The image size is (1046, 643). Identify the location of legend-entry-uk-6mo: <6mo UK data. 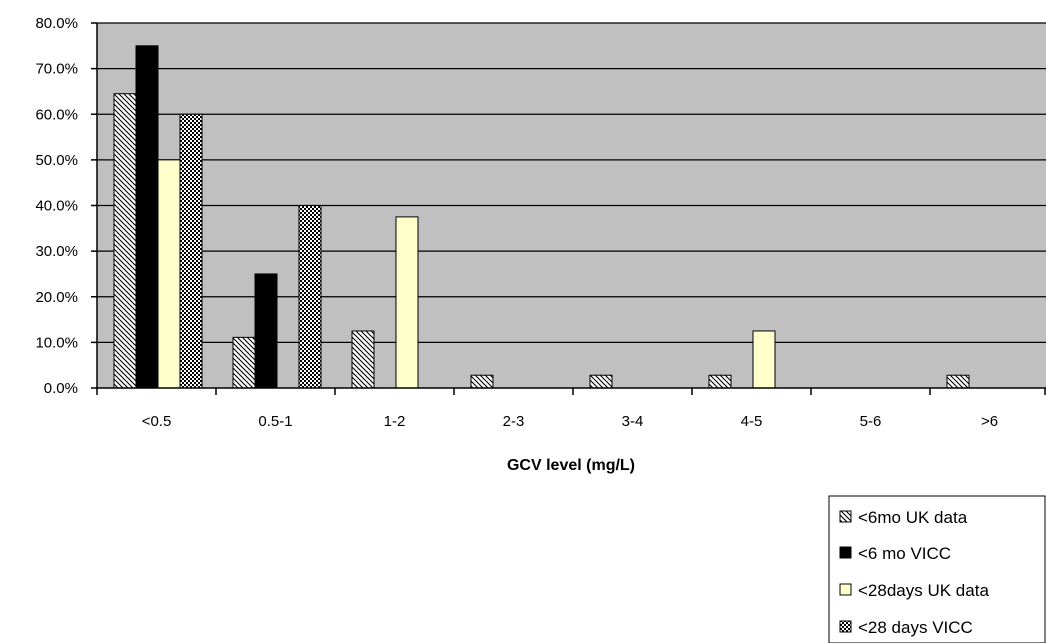
(903, 517).